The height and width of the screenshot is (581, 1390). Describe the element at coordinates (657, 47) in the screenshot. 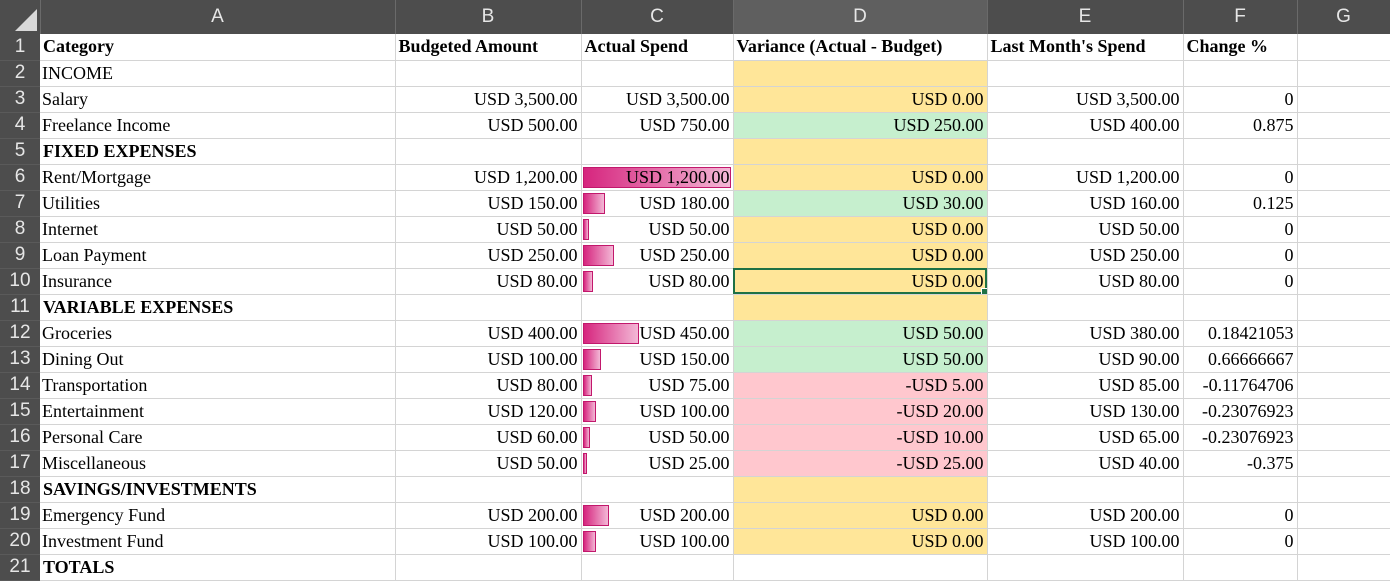

I see `header-actual: Actual Spend` at that location.